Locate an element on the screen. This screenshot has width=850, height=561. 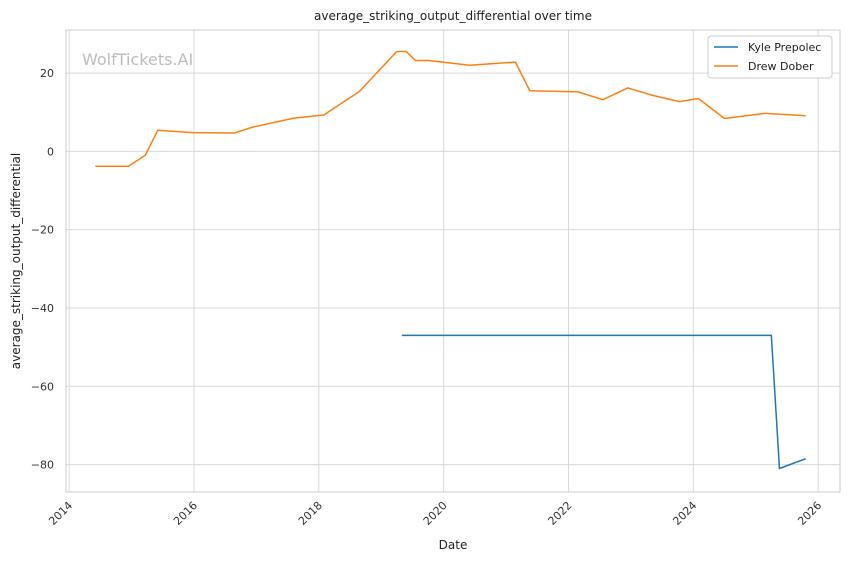
watermark: WolfTickets.AI is located at coordinates (137, 59).